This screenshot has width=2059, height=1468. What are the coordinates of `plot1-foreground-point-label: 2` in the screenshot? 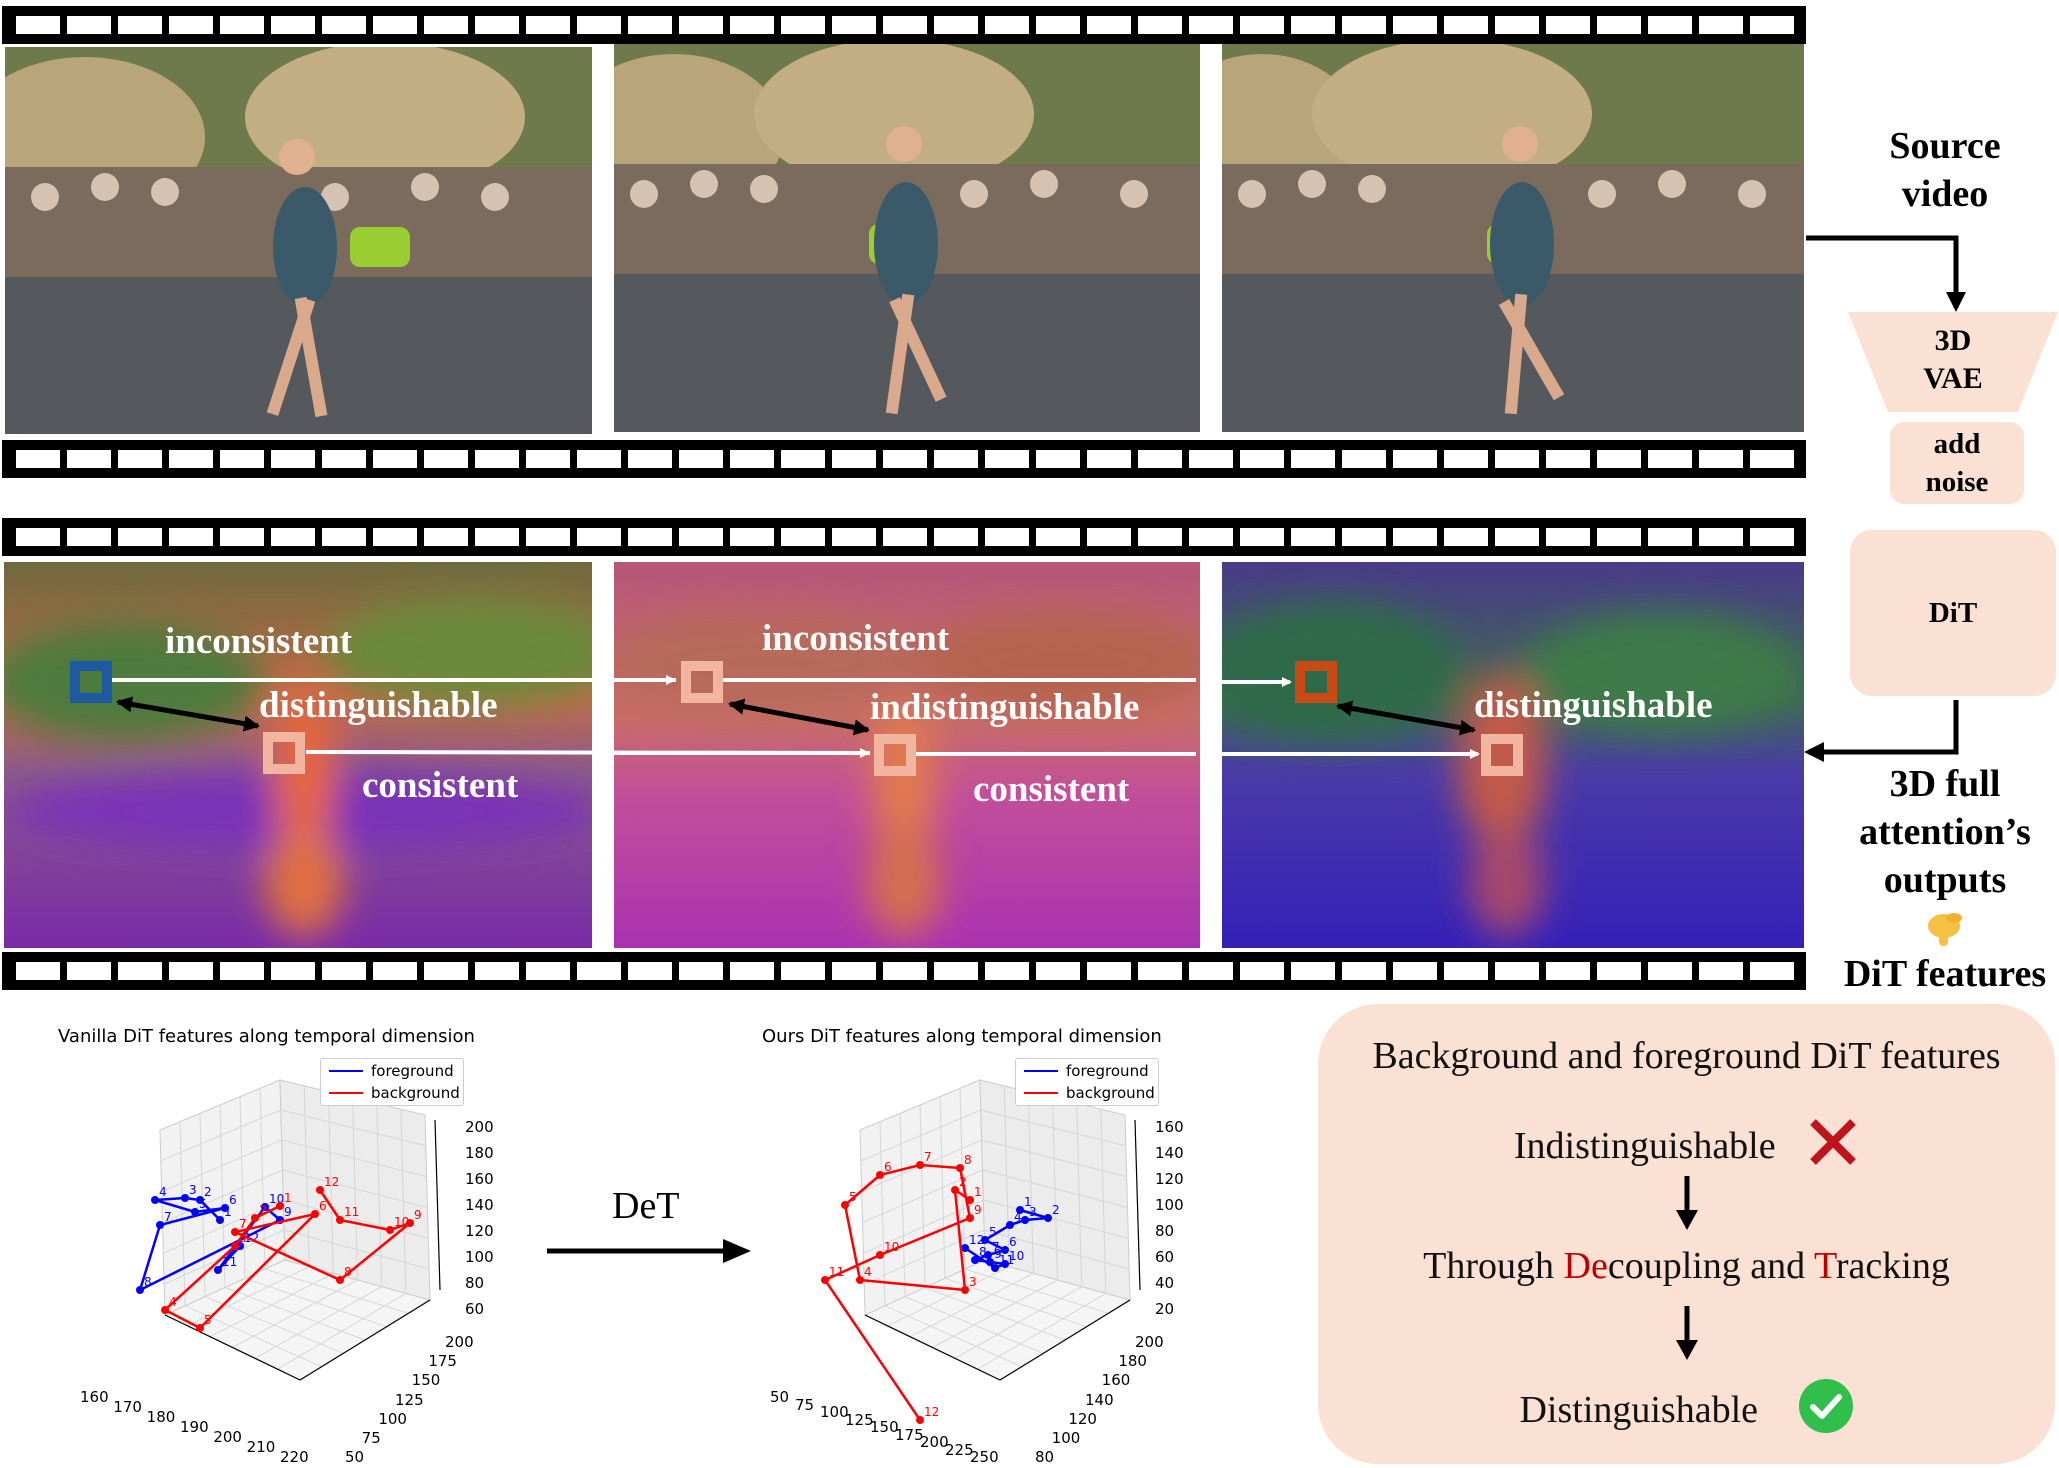 It's located at (208, 1192).